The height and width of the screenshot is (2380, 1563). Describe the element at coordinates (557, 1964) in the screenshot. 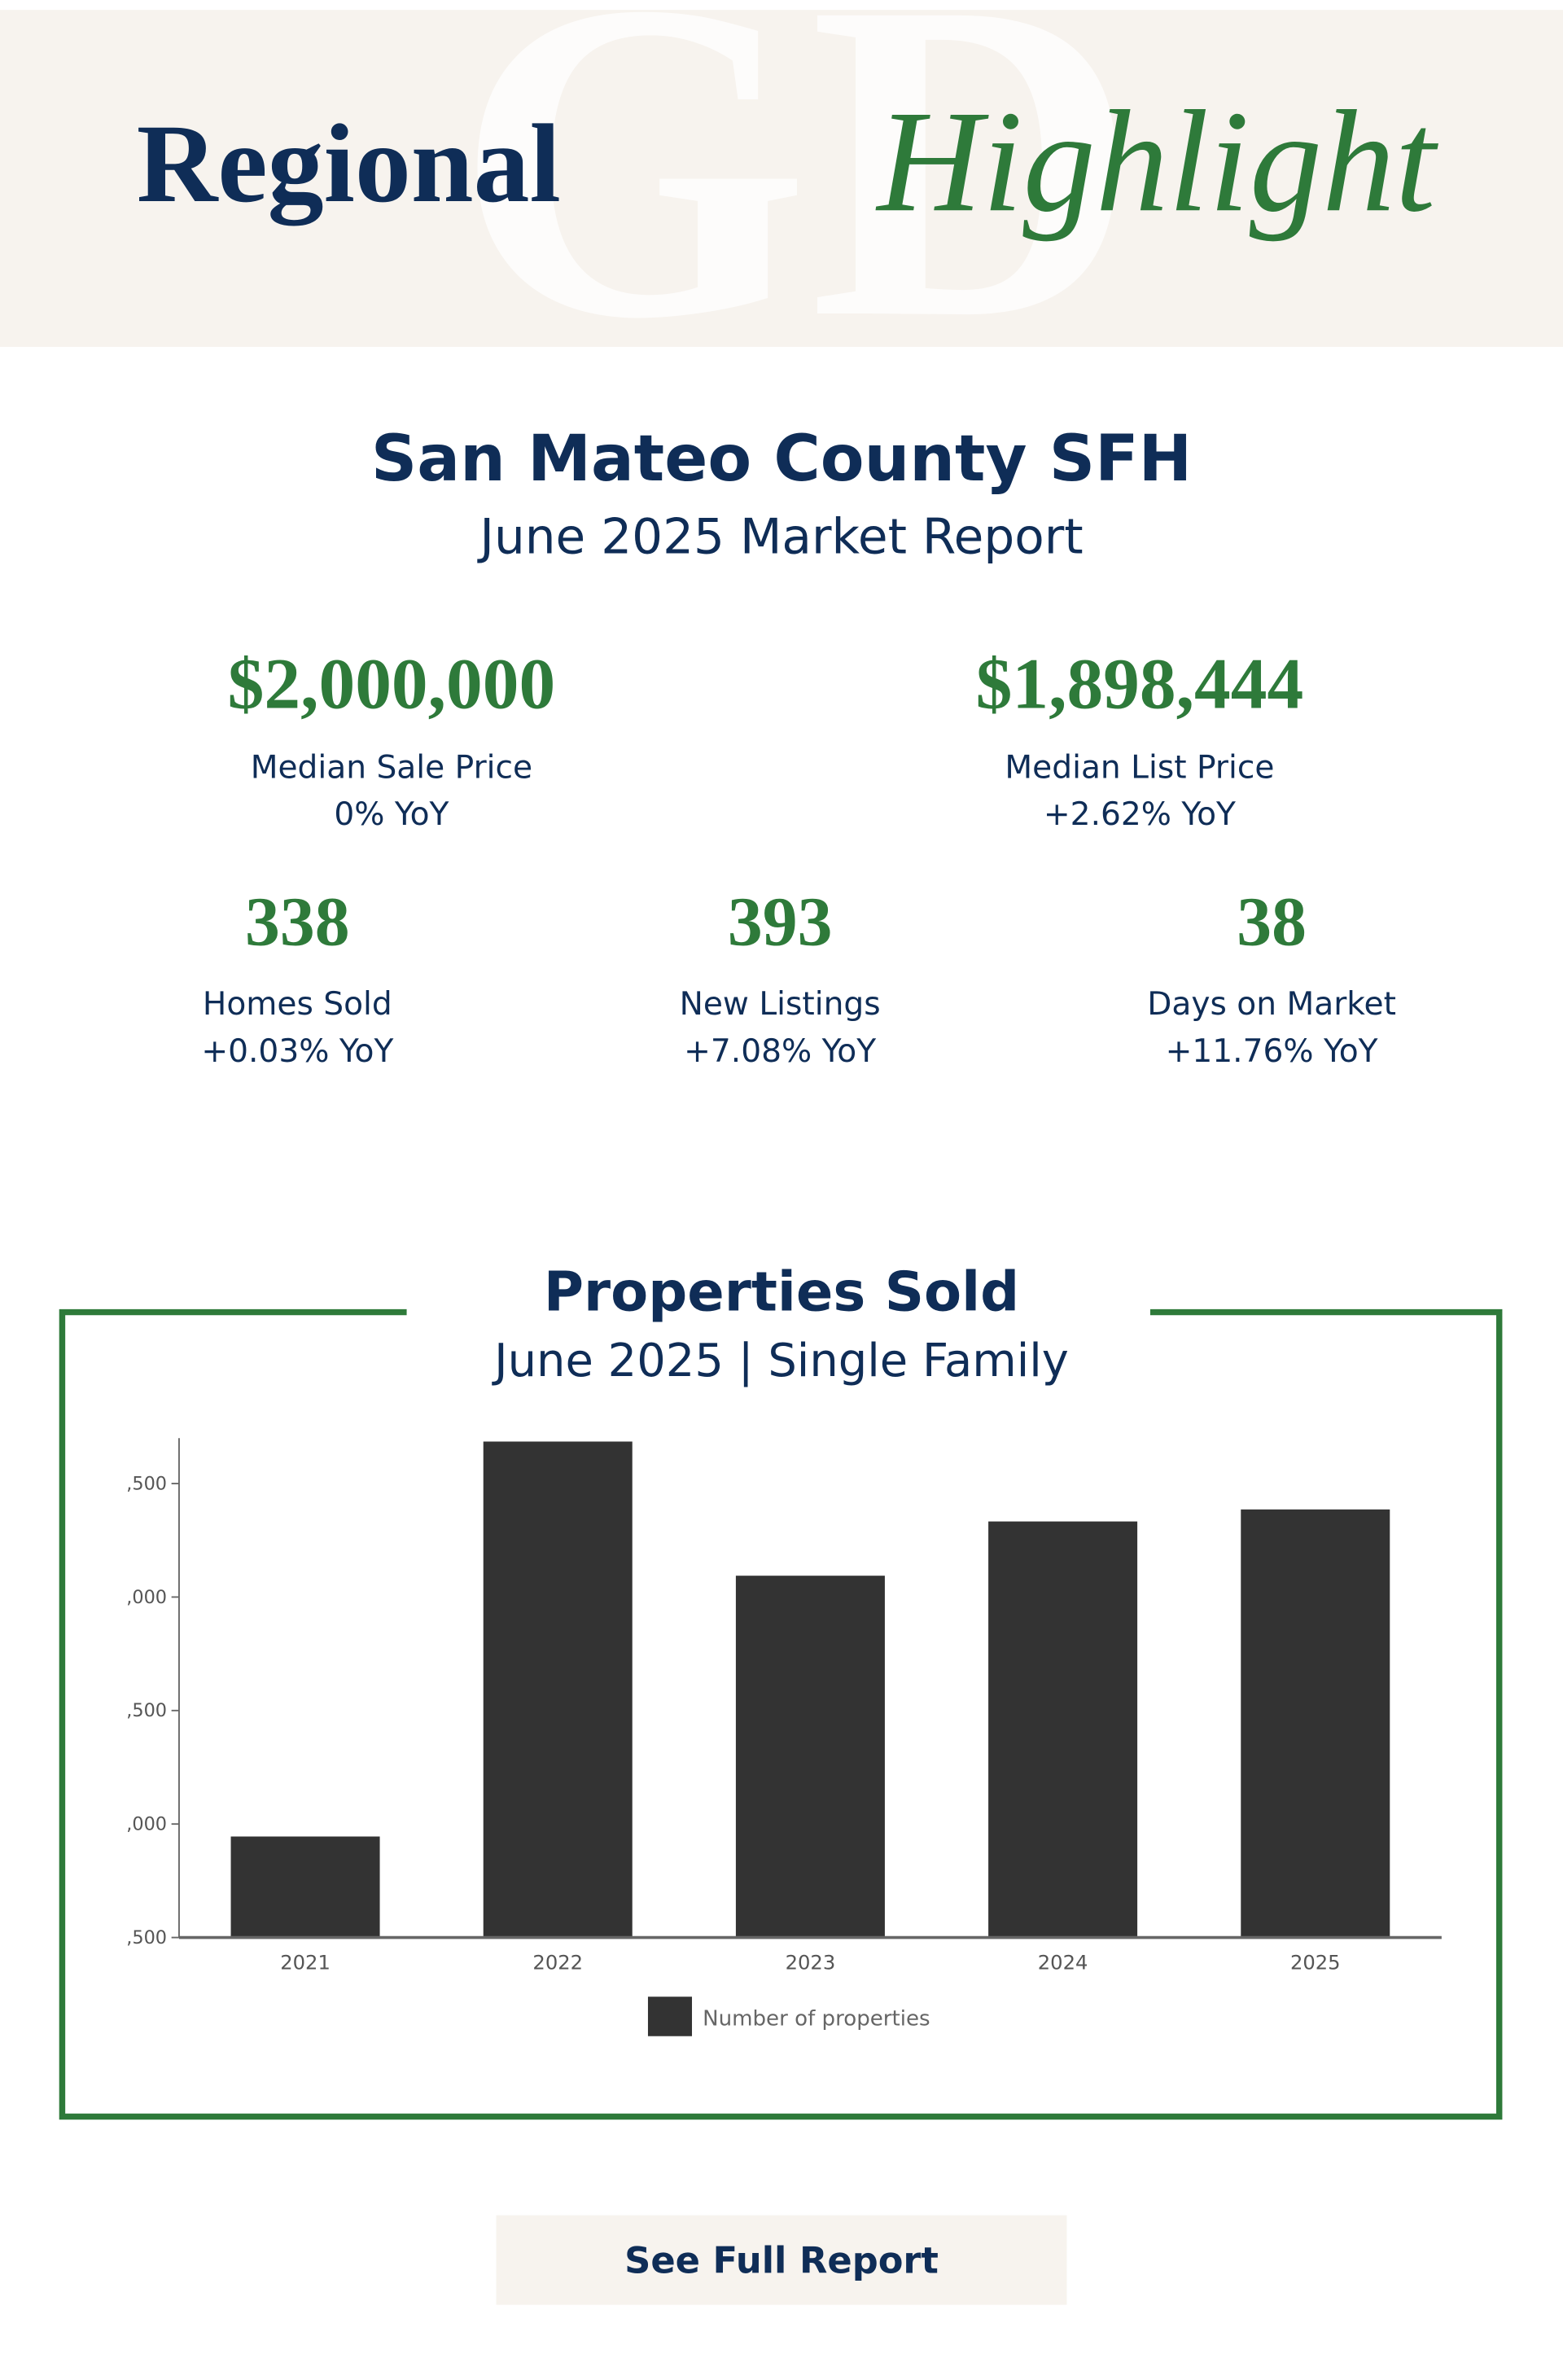

I see `x-tick-label: 2022` at that location.